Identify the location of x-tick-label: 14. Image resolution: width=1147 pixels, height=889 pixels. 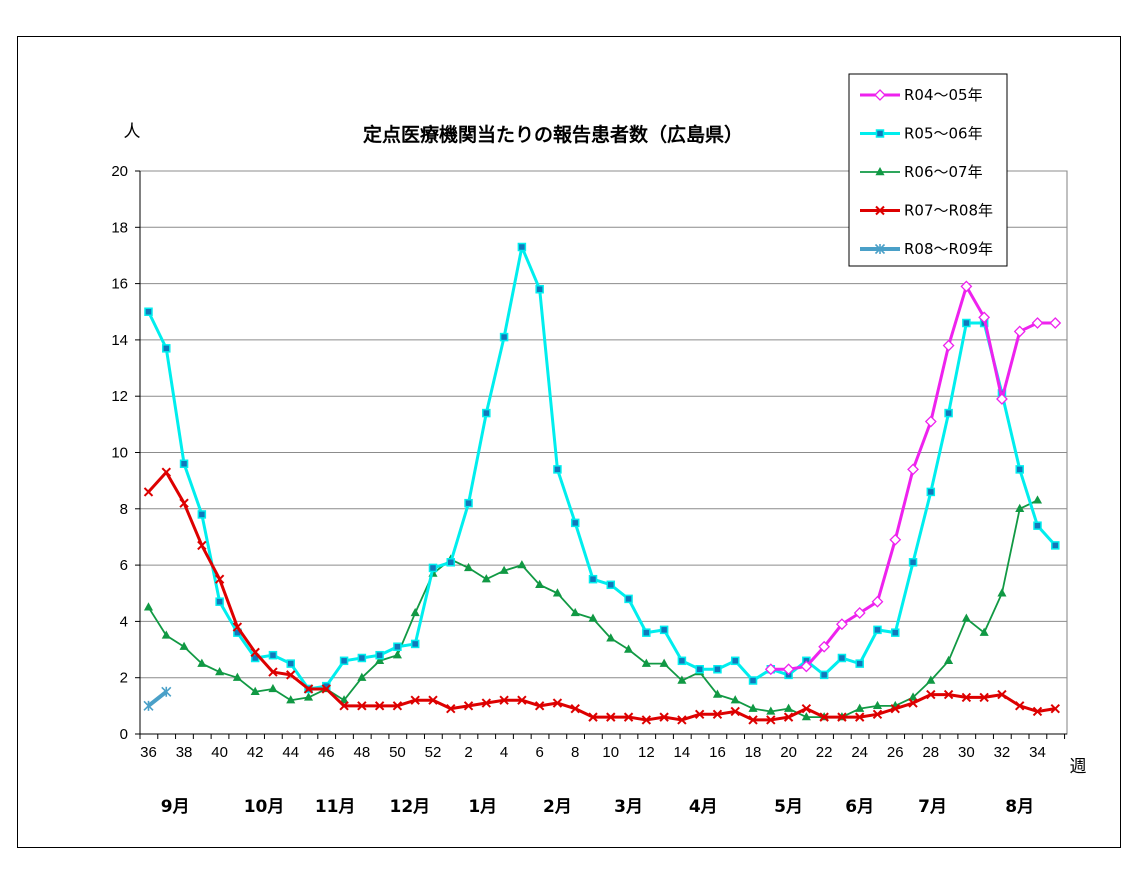
(682, 752).